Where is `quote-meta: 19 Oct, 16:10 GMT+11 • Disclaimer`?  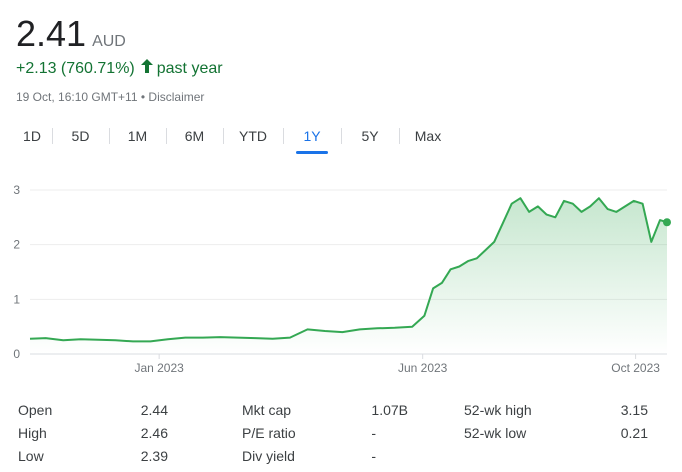 quote-meta: 19 Oct, 16:10 GMT+11 • Disclaimer is located at coordinates (110, 97).